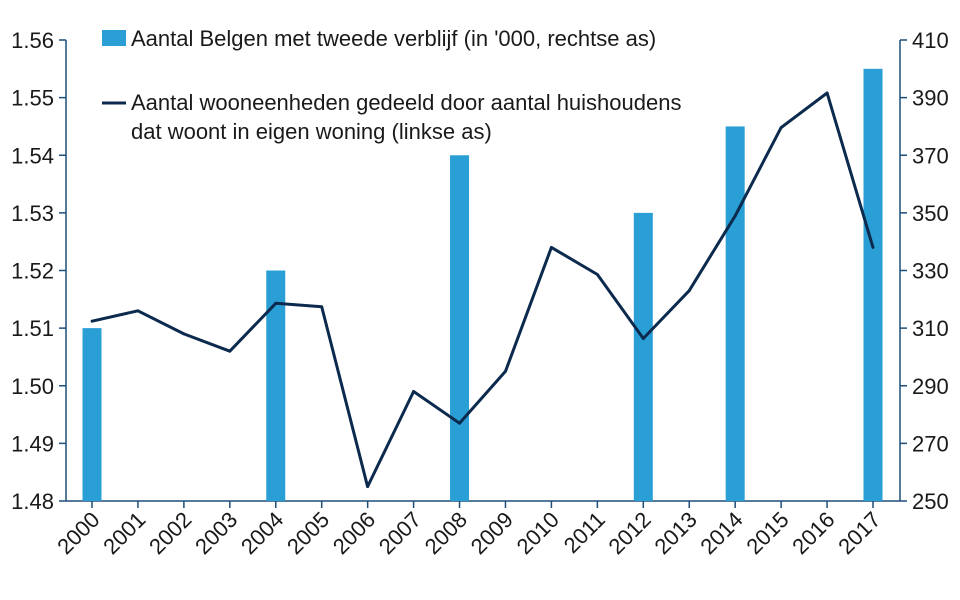 The height and width of the screenshot is (600, 960). What do you see at coordinates (930, 501) in the screenshot?
I see `right-tick-label: 250` at bounding box center [930, 501].